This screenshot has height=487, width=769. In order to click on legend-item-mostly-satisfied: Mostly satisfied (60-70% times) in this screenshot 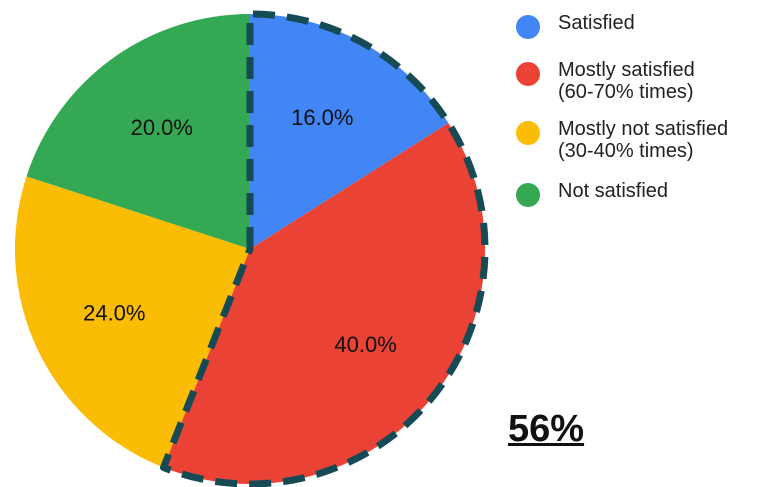, I will do `click(640, 81)`.